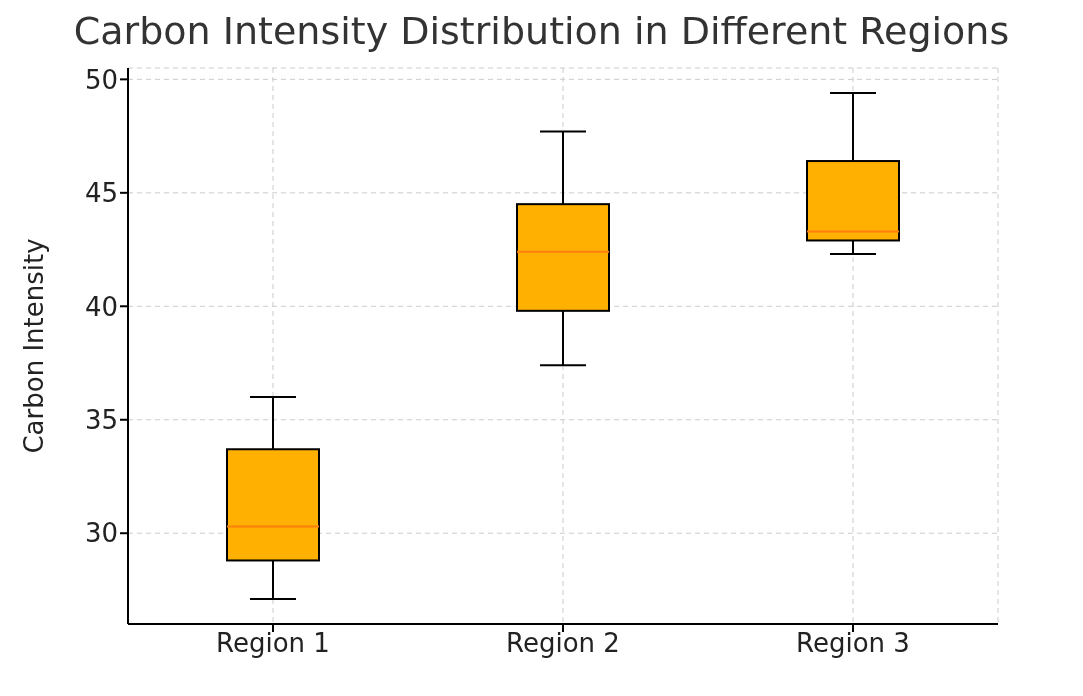 The height and width of the screenshot is (696, 1083). I want to click on y-tick-label: 45, so click(101, 193).